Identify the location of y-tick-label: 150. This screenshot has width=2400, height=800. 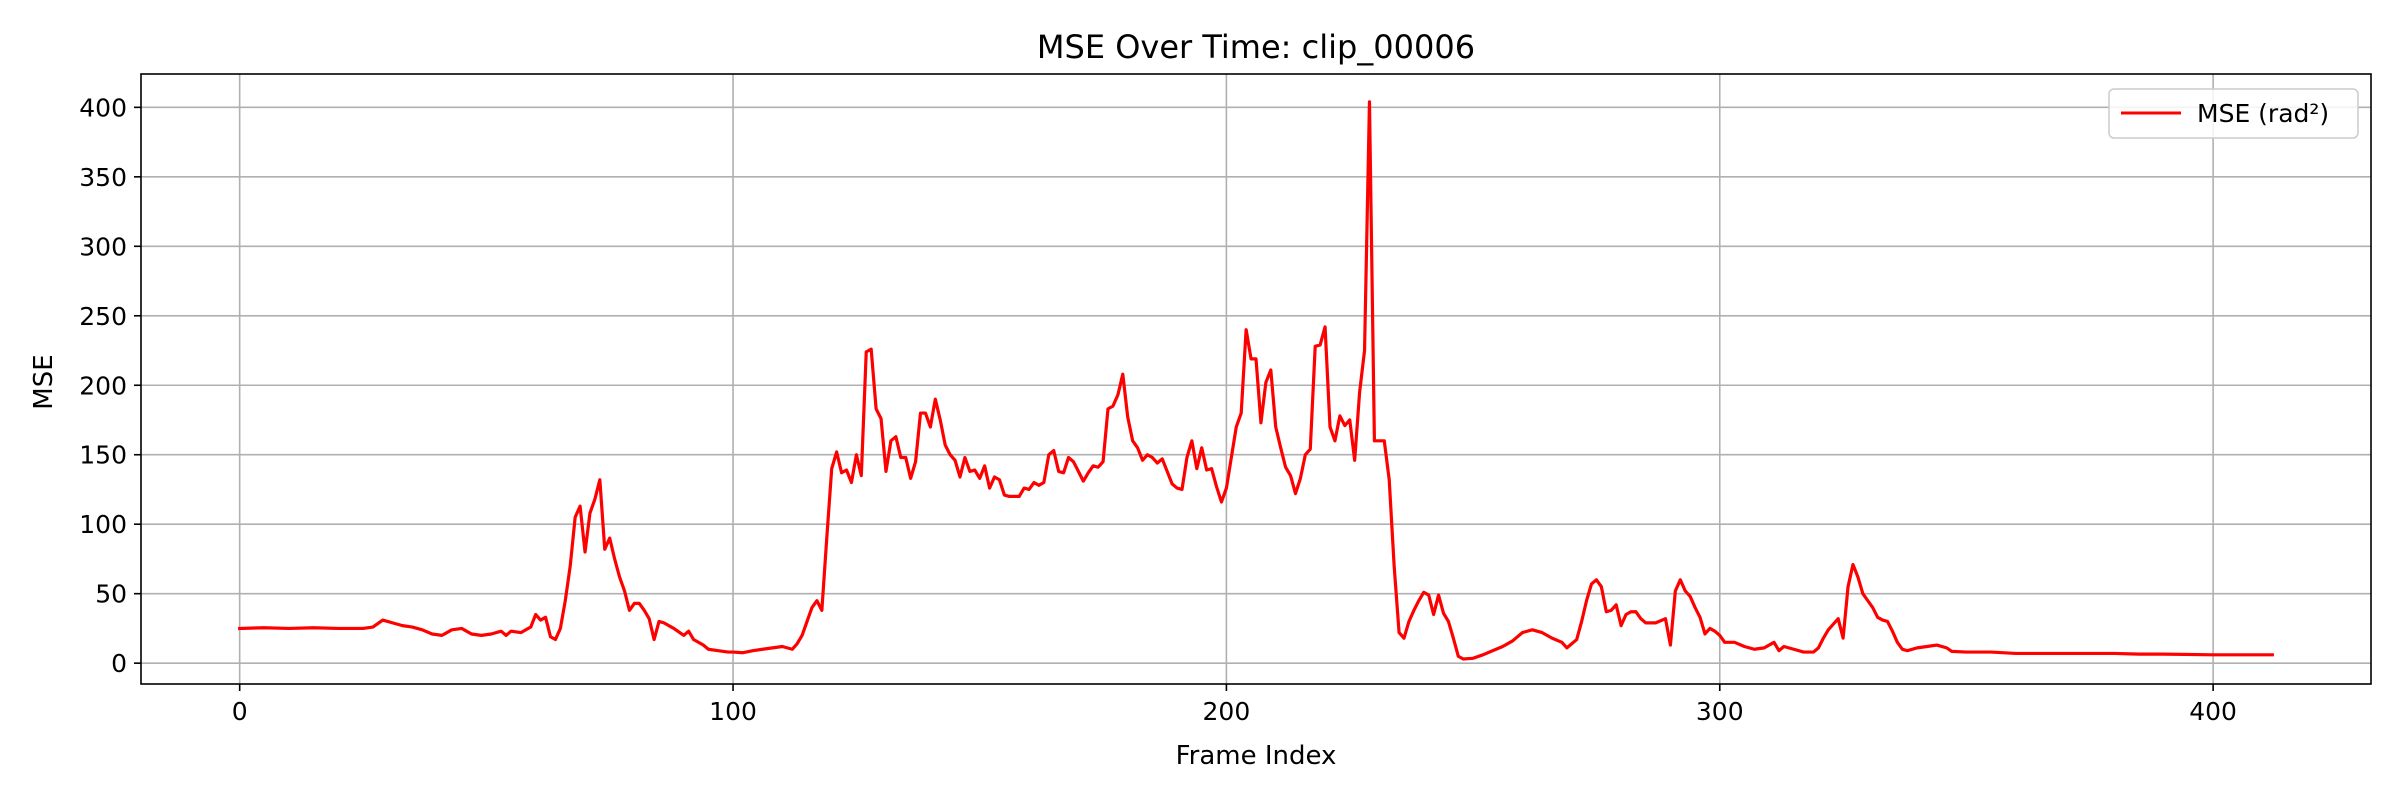
(103, 455).